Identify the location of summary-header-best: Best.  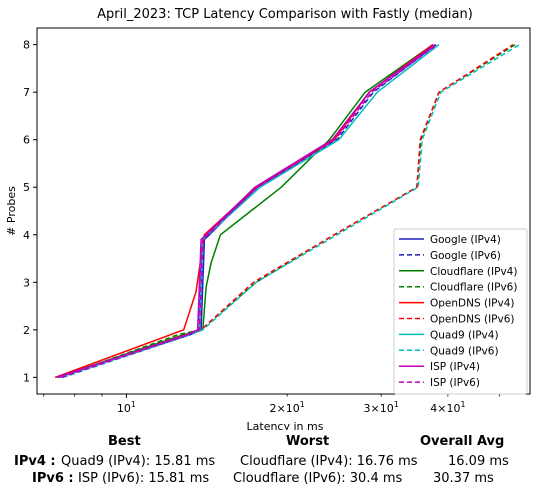
(124, 441).